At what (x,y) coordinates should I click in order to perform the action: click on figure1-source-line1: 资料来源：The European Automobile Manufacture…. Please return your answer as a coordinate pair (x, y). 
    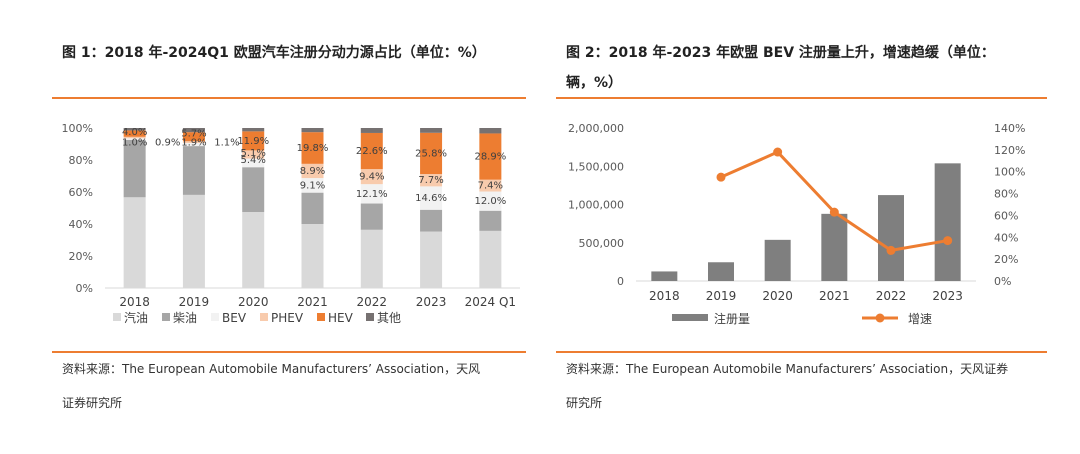
    Looking at the image, I should click on (271, 369).